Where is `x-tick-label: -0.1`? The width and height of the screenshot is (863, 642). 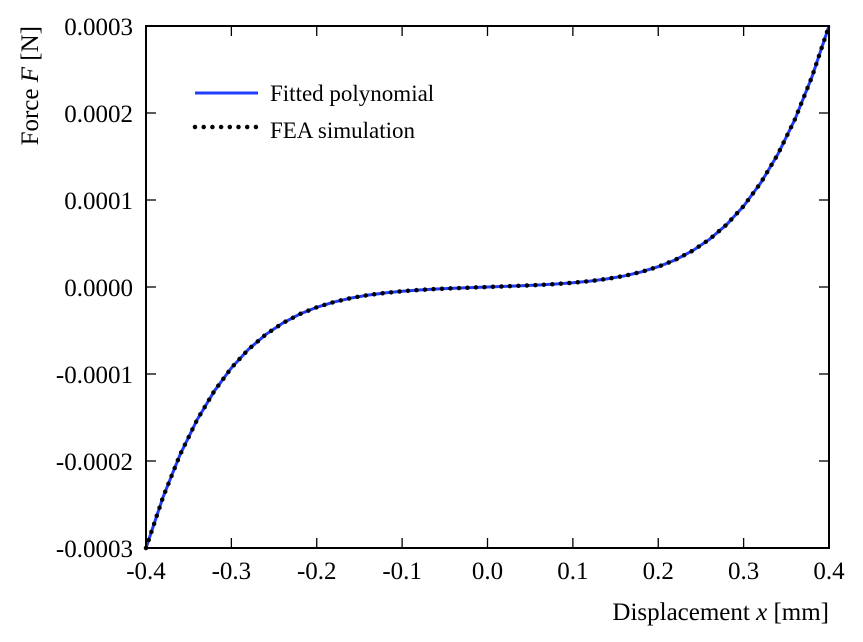
x-tick-label: -0.1 is located at coordinates (402, 571).